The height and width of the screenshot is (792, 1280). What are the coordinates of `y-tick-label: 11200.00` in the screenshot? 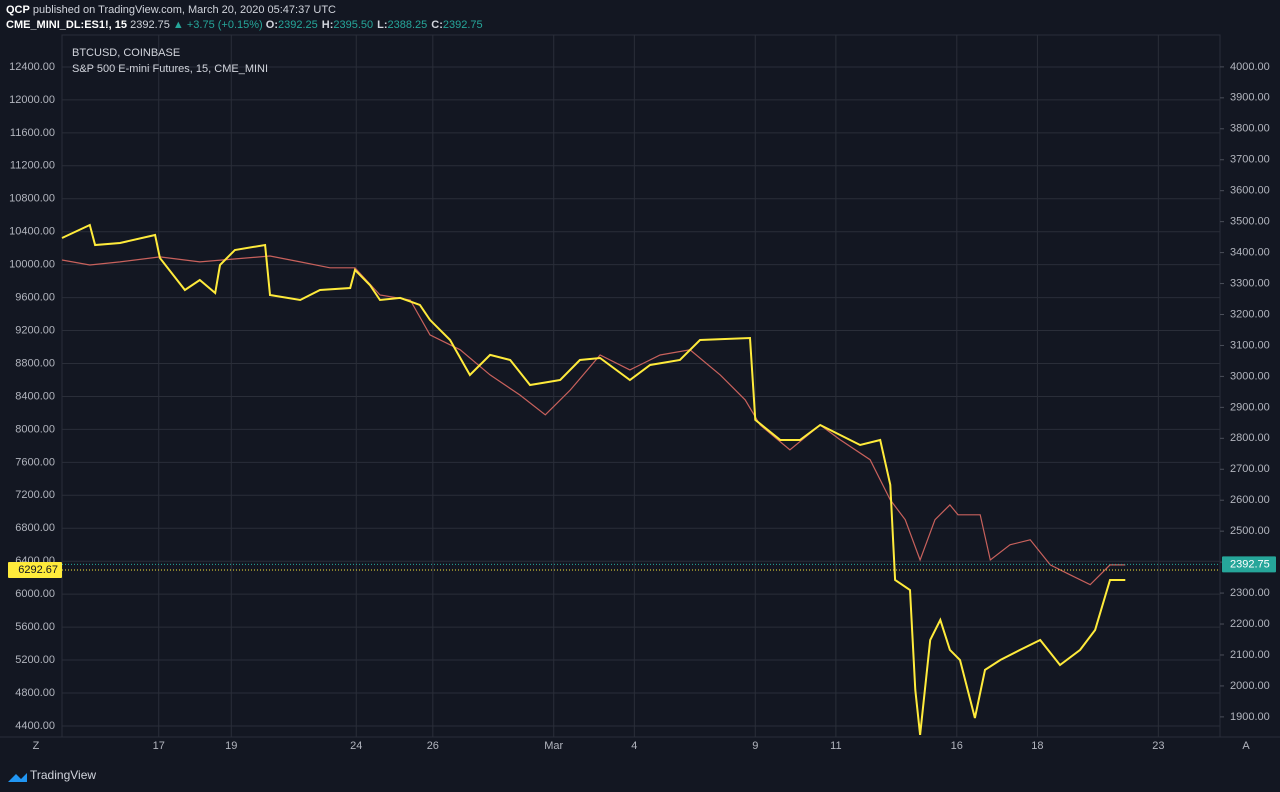 It's located at (32, 166).